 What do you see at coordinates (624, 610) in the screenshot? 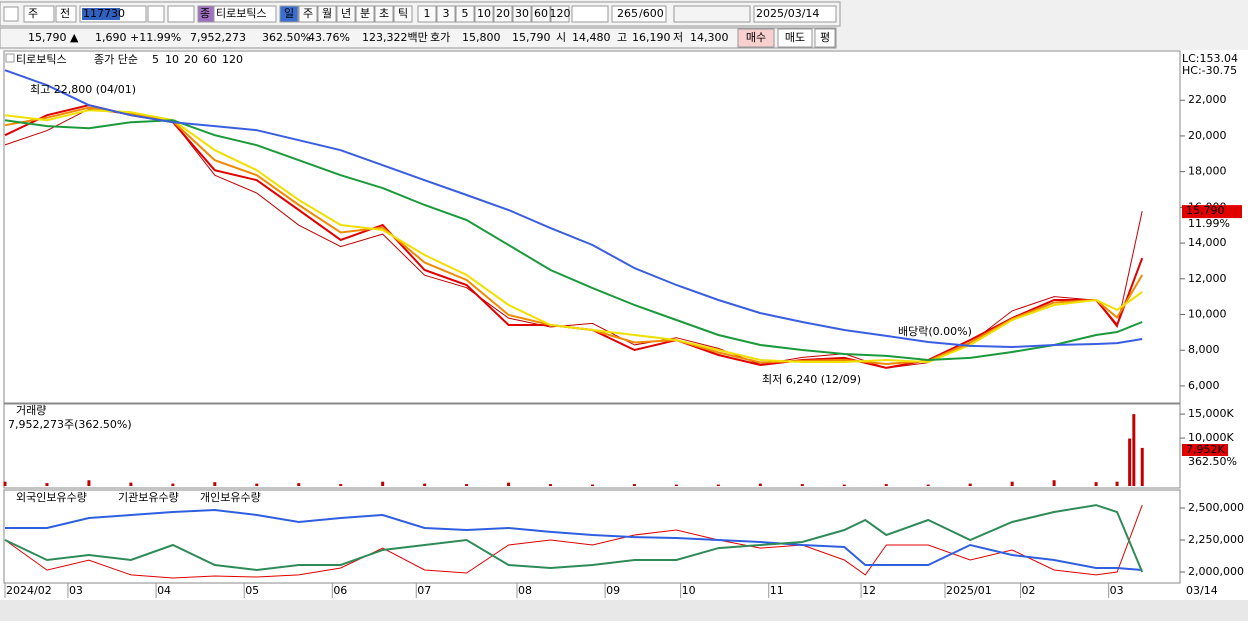
I see `scrollbar` at bounding box center [624, 610].